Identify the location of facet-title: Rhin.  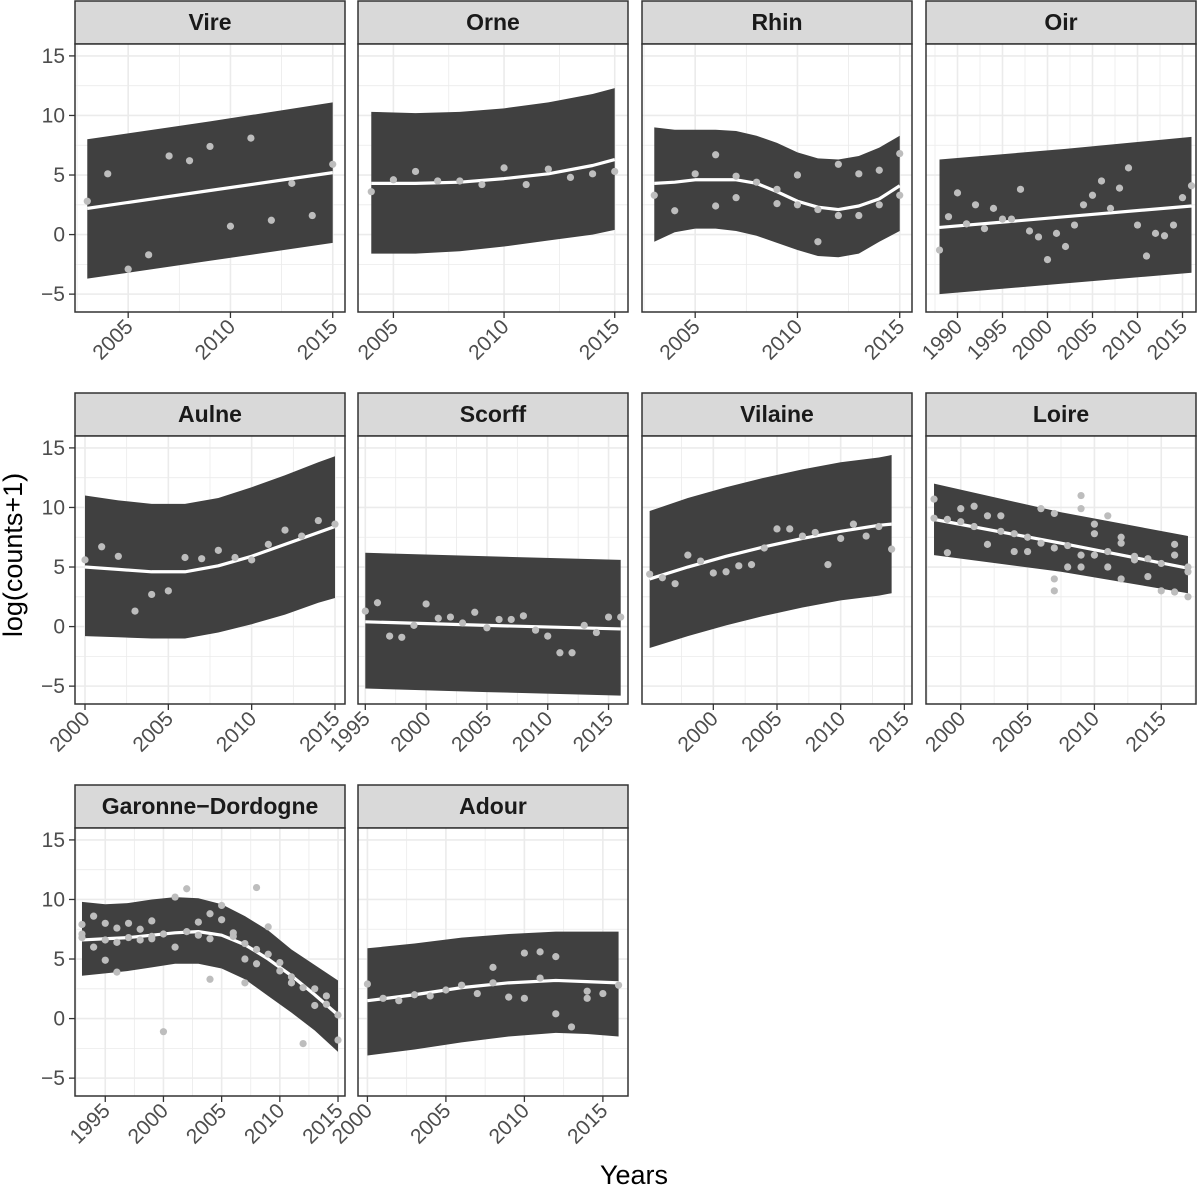
(776, 22).